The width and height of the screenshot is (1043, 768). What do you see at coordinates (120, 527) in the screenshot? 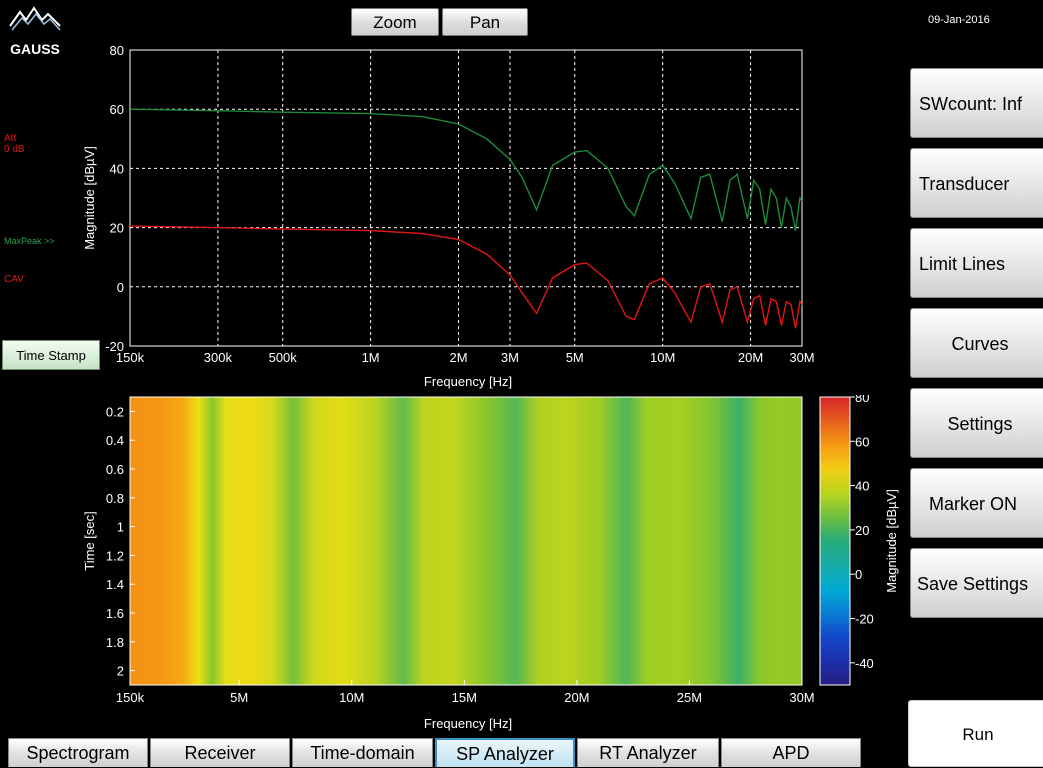
I see `y-tick-label: 1` at bounding box center [120, 527].